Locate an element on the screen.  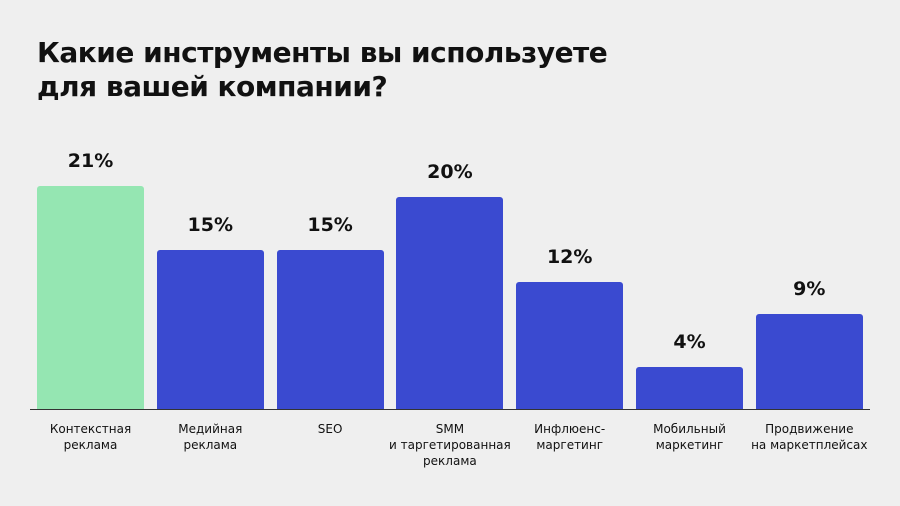
x-tick-label: Продвижение на маркетплейсах is located at coordinates (809, 437).